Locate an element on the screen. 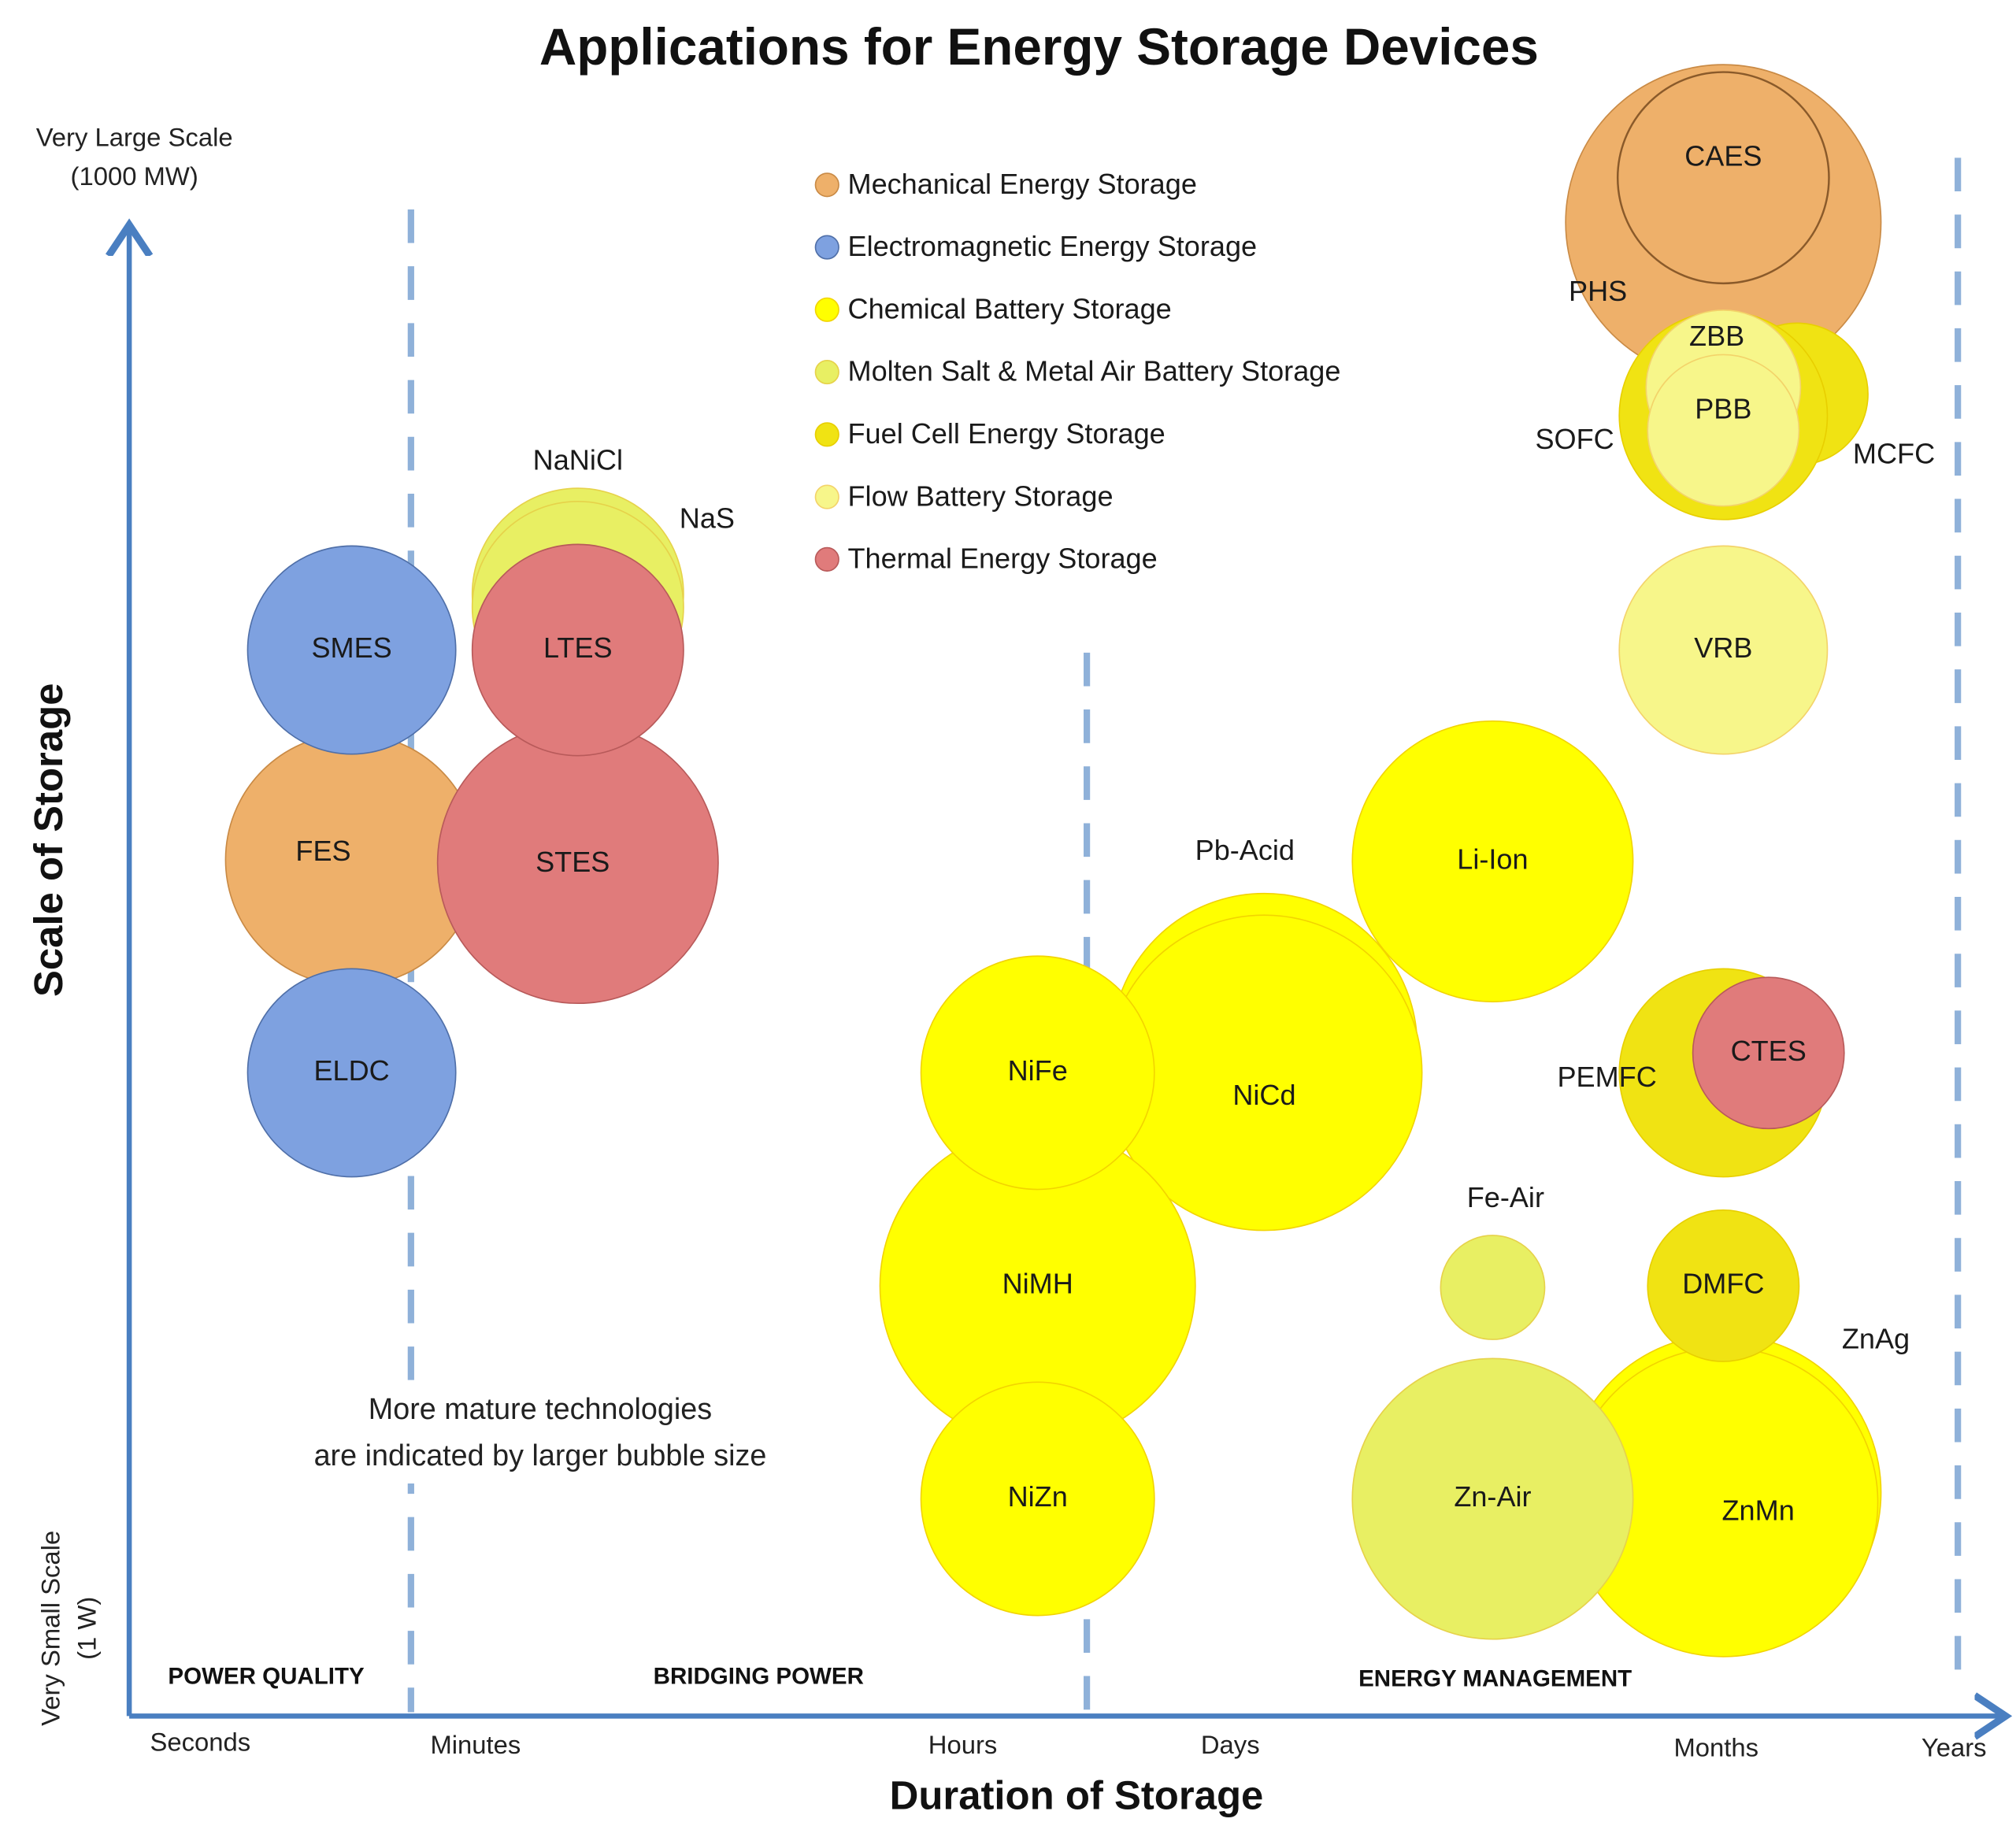 The image size is (2016, 1826). bubble-label-vrb: VRB is located at coordinates (1723, 648).